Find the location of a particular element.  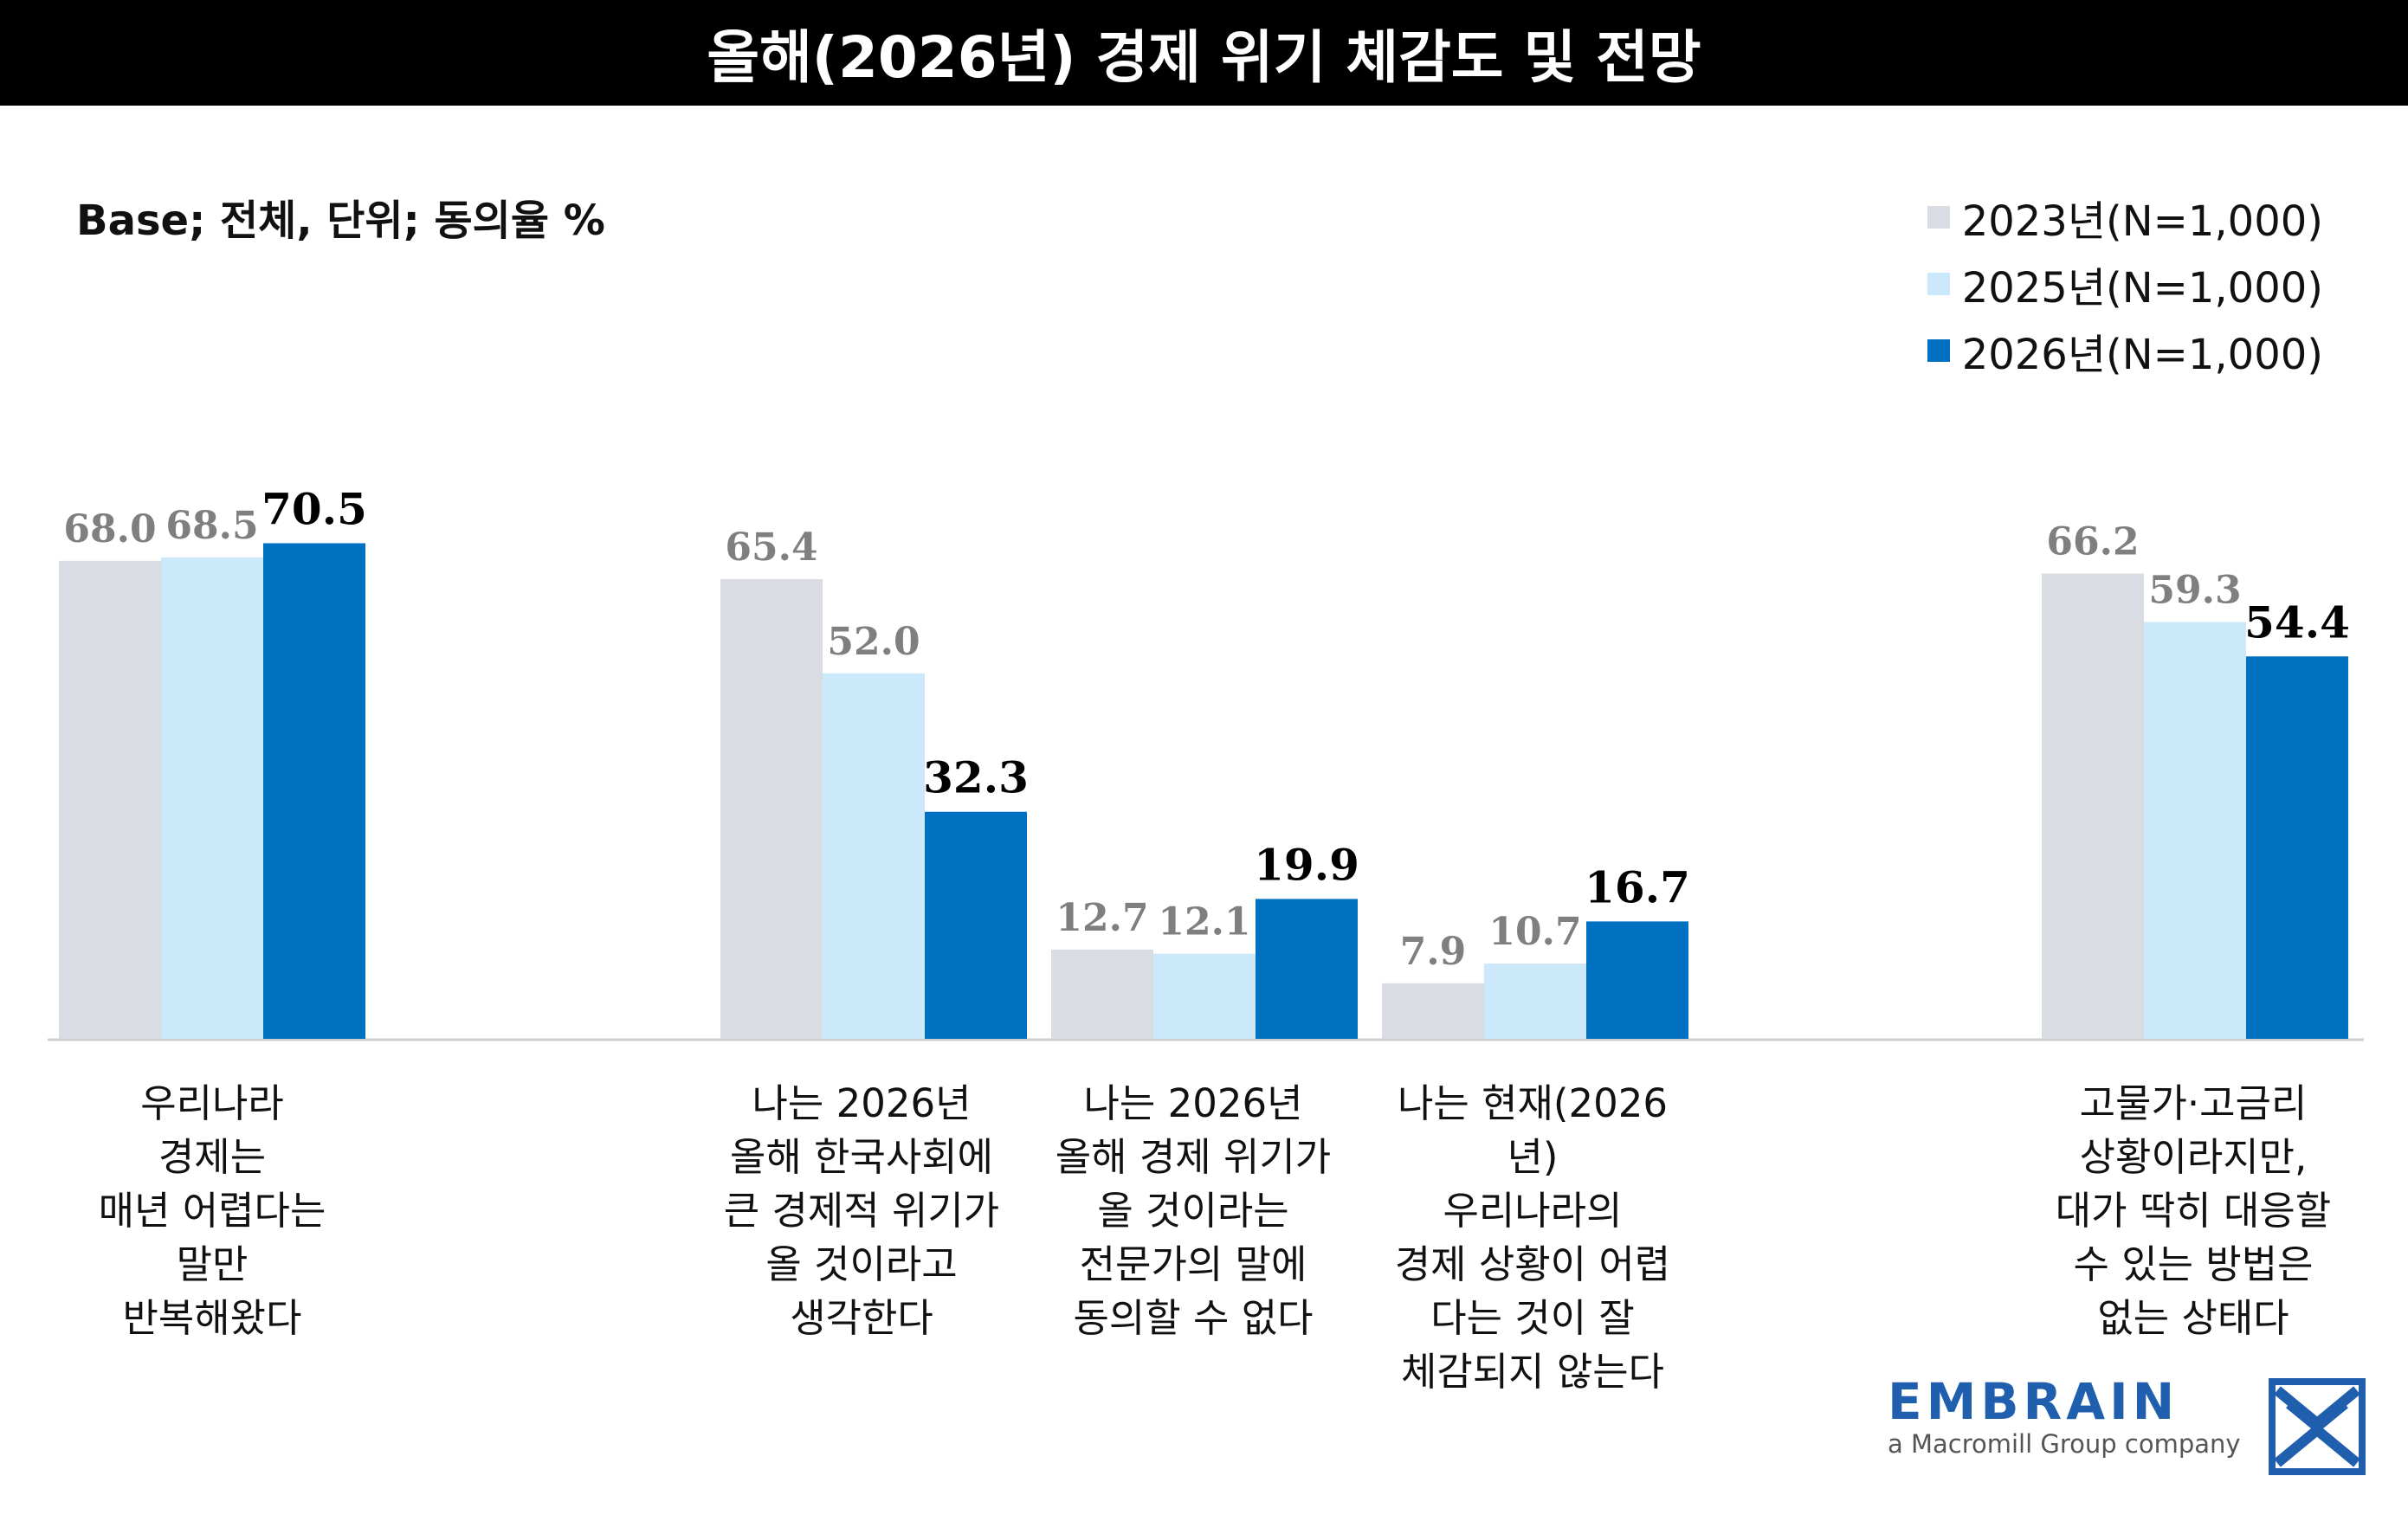

bar-2023-cat5 is located at coordinates (2093, 806).